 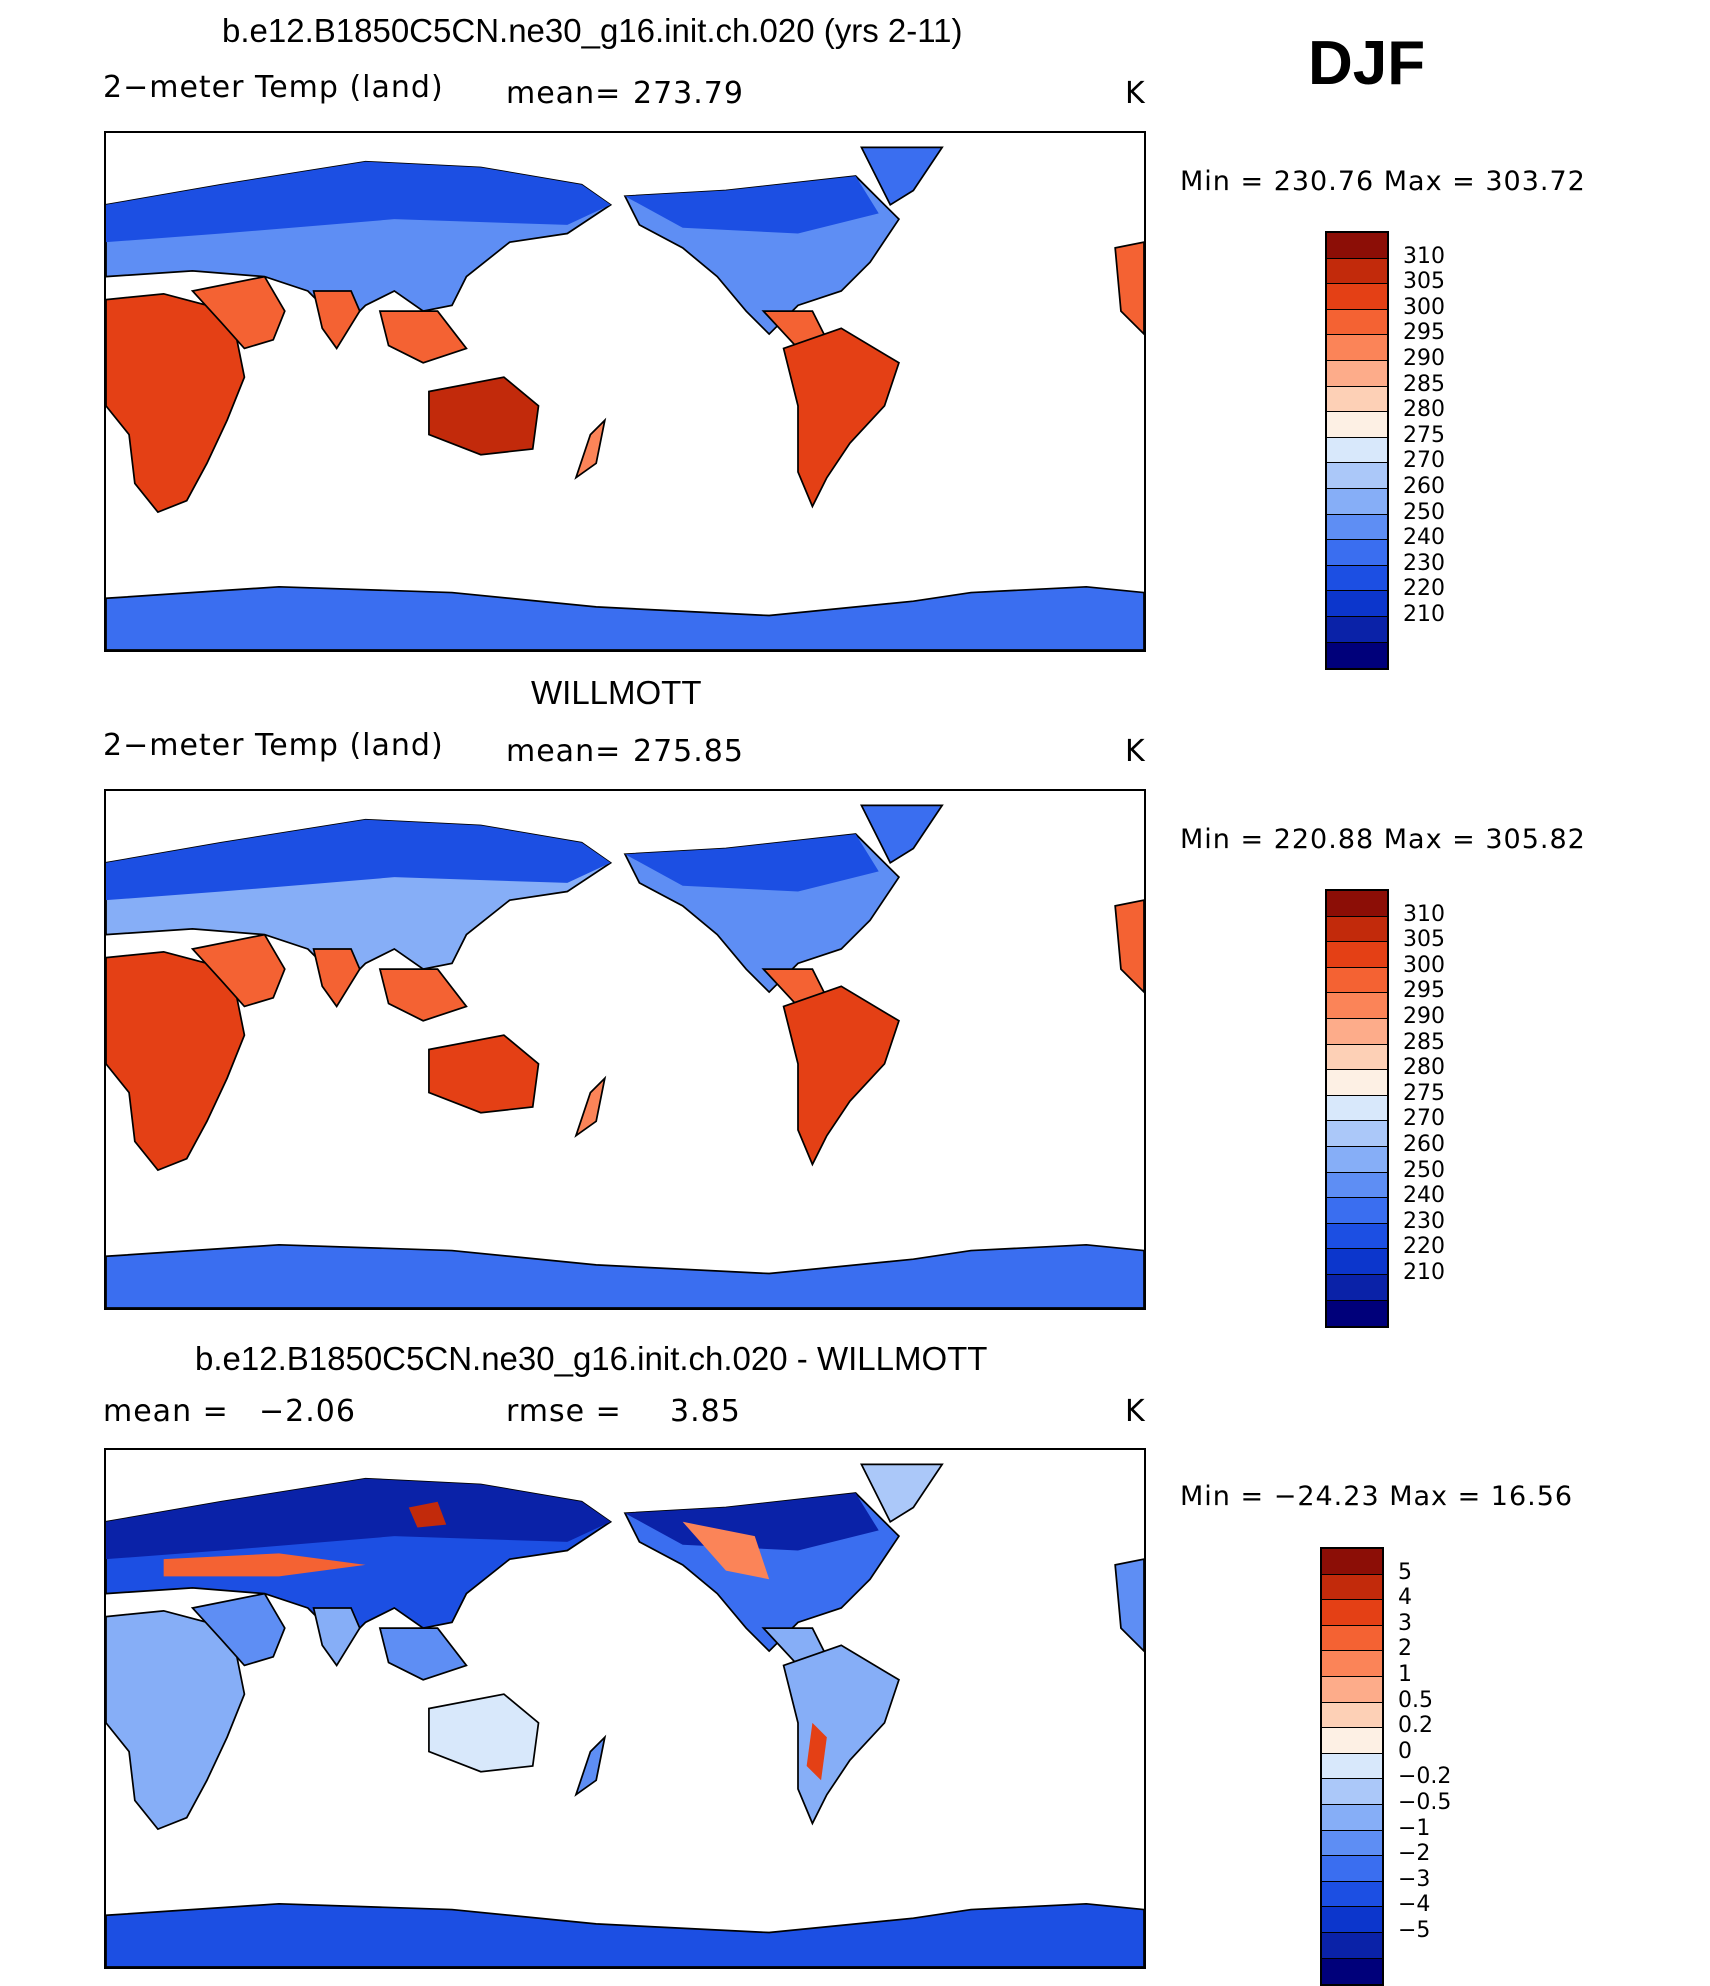 What do you see at coordinates (688, 751) in the screenshot?
I see `panel2-mean-value: 275.85` at bounding box center [688, 751].